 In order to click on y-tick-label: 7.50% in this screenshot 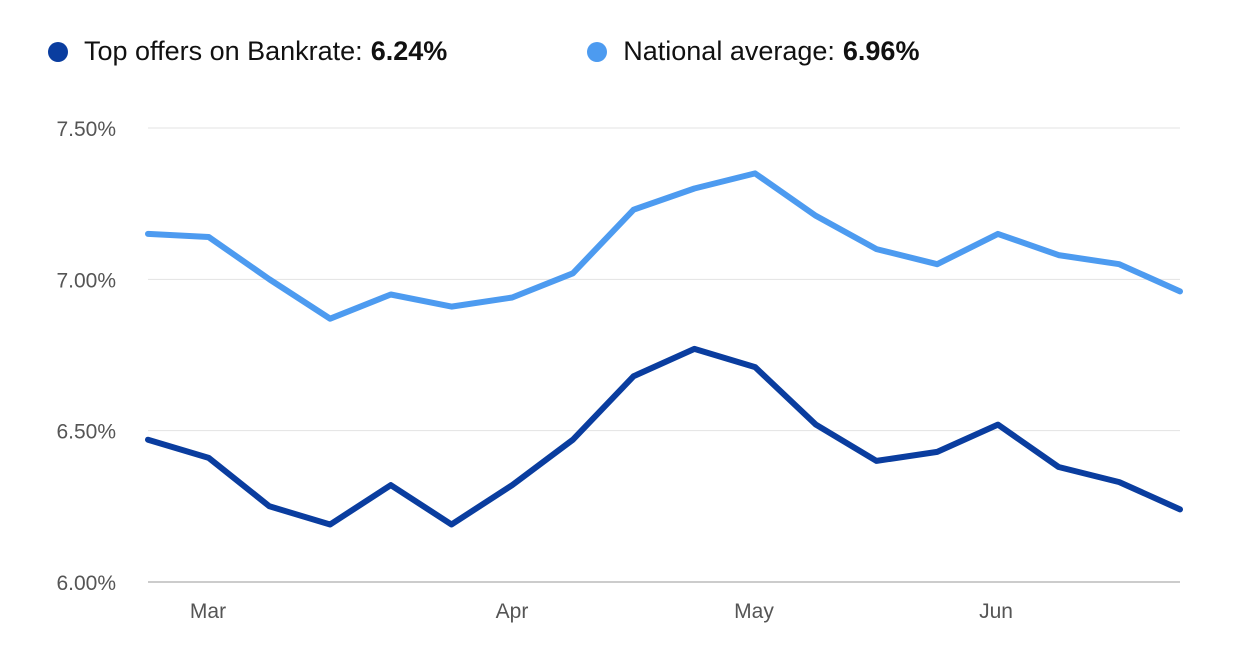, I will do `click(86, 129)`.